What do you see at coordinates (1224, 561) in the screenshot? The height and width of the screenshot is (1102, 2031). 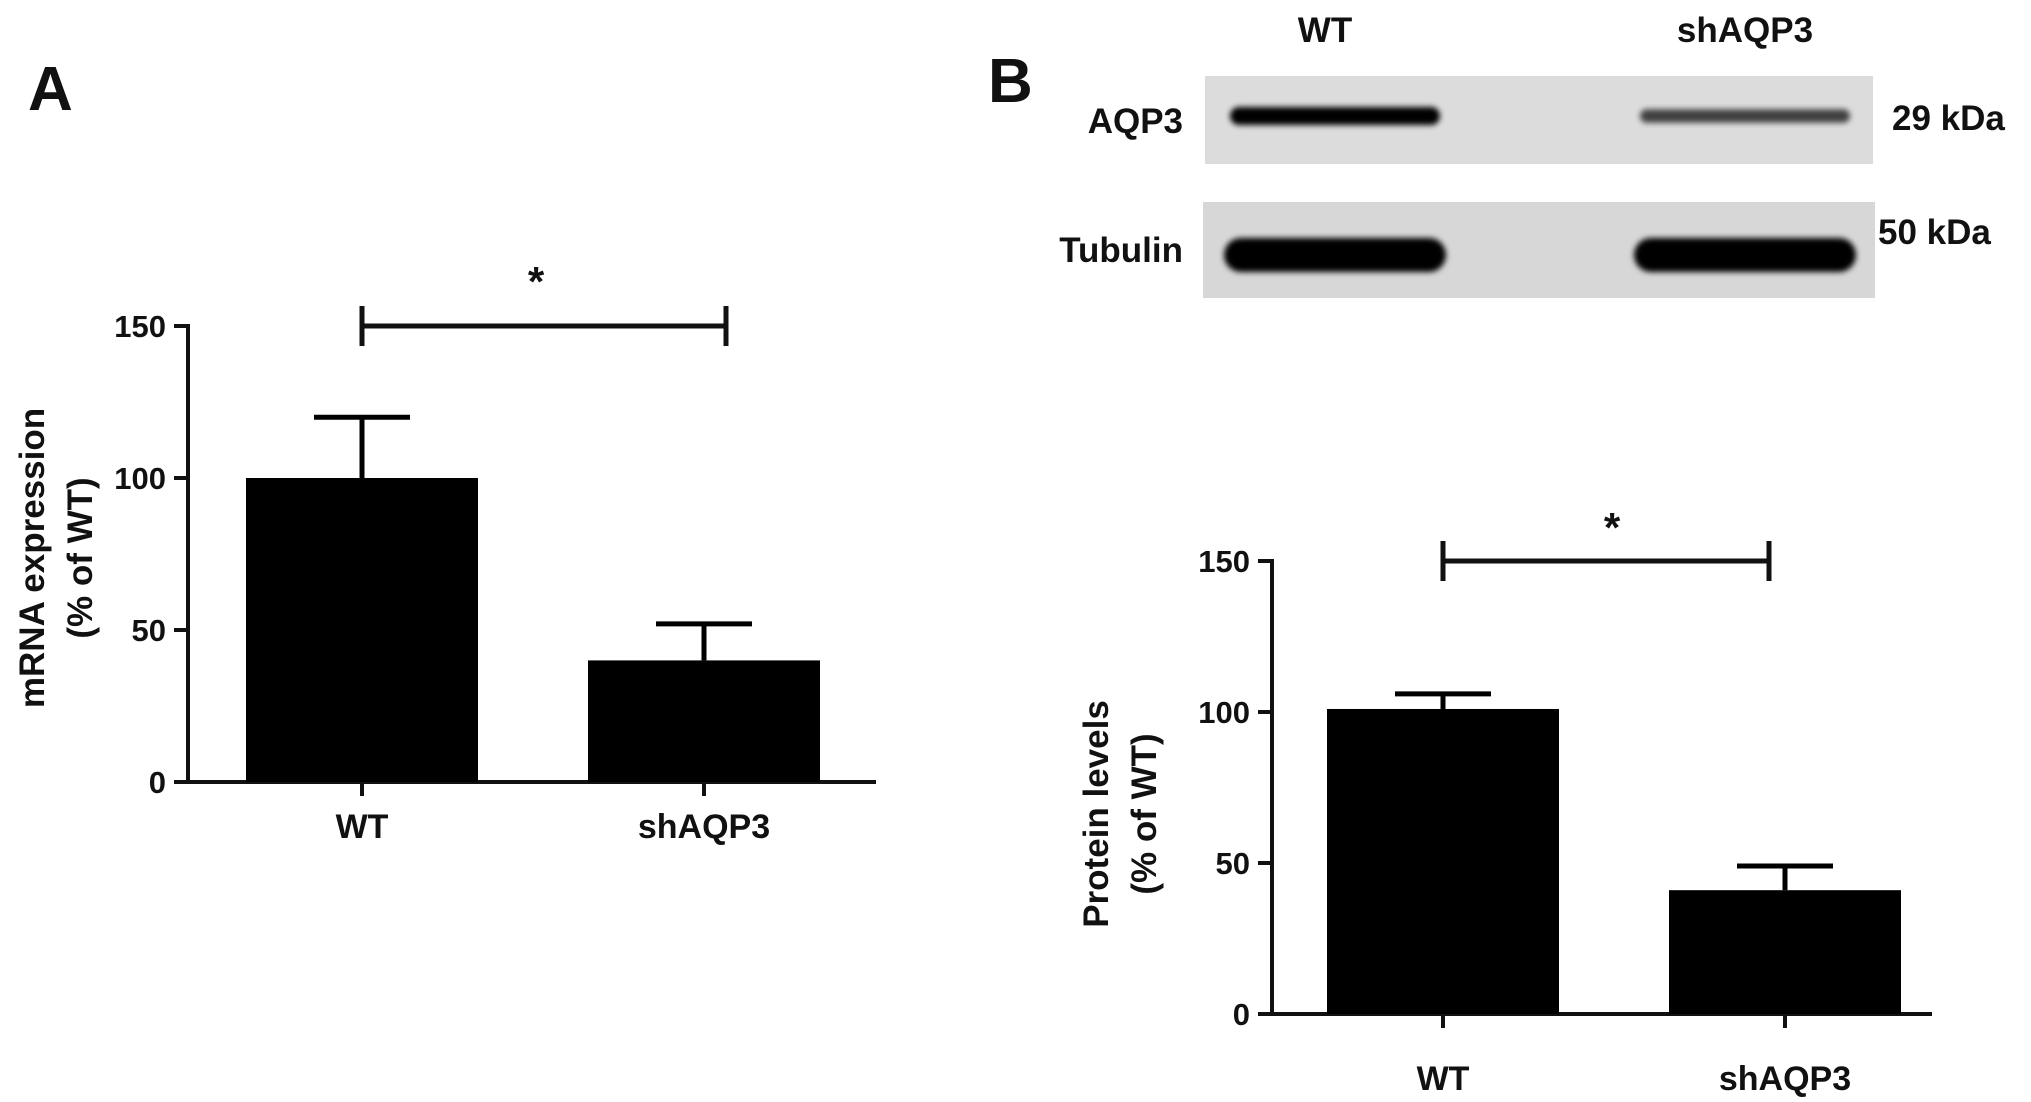 I see `chart-b-ytick-label: 150` at bounding box center [1224, 561].